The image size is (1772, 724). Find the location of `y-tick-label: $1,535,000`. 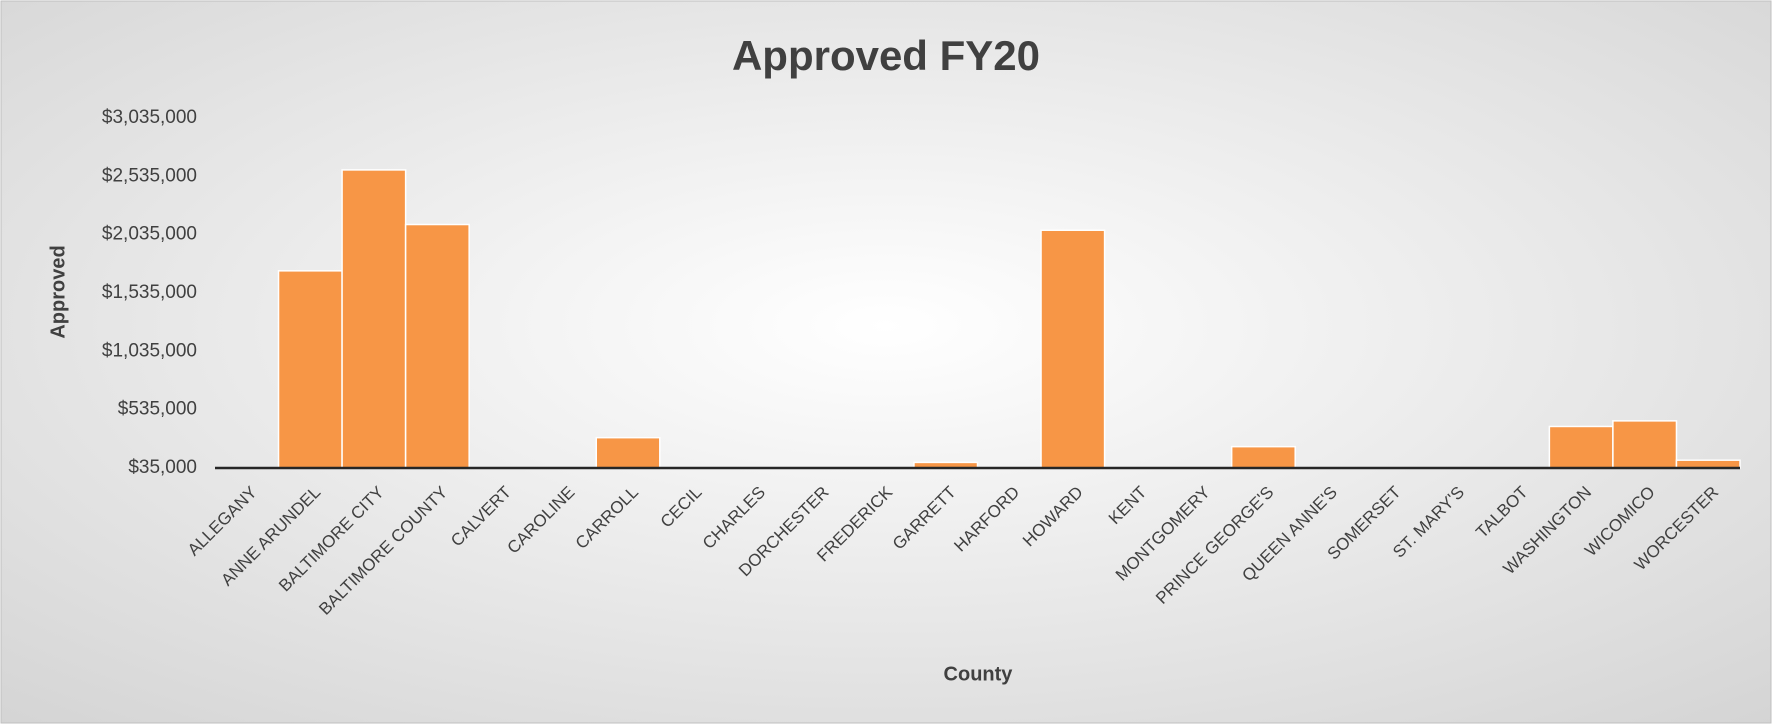

y-tick-label: $1,535,000 is located at coordinates (149, 292).